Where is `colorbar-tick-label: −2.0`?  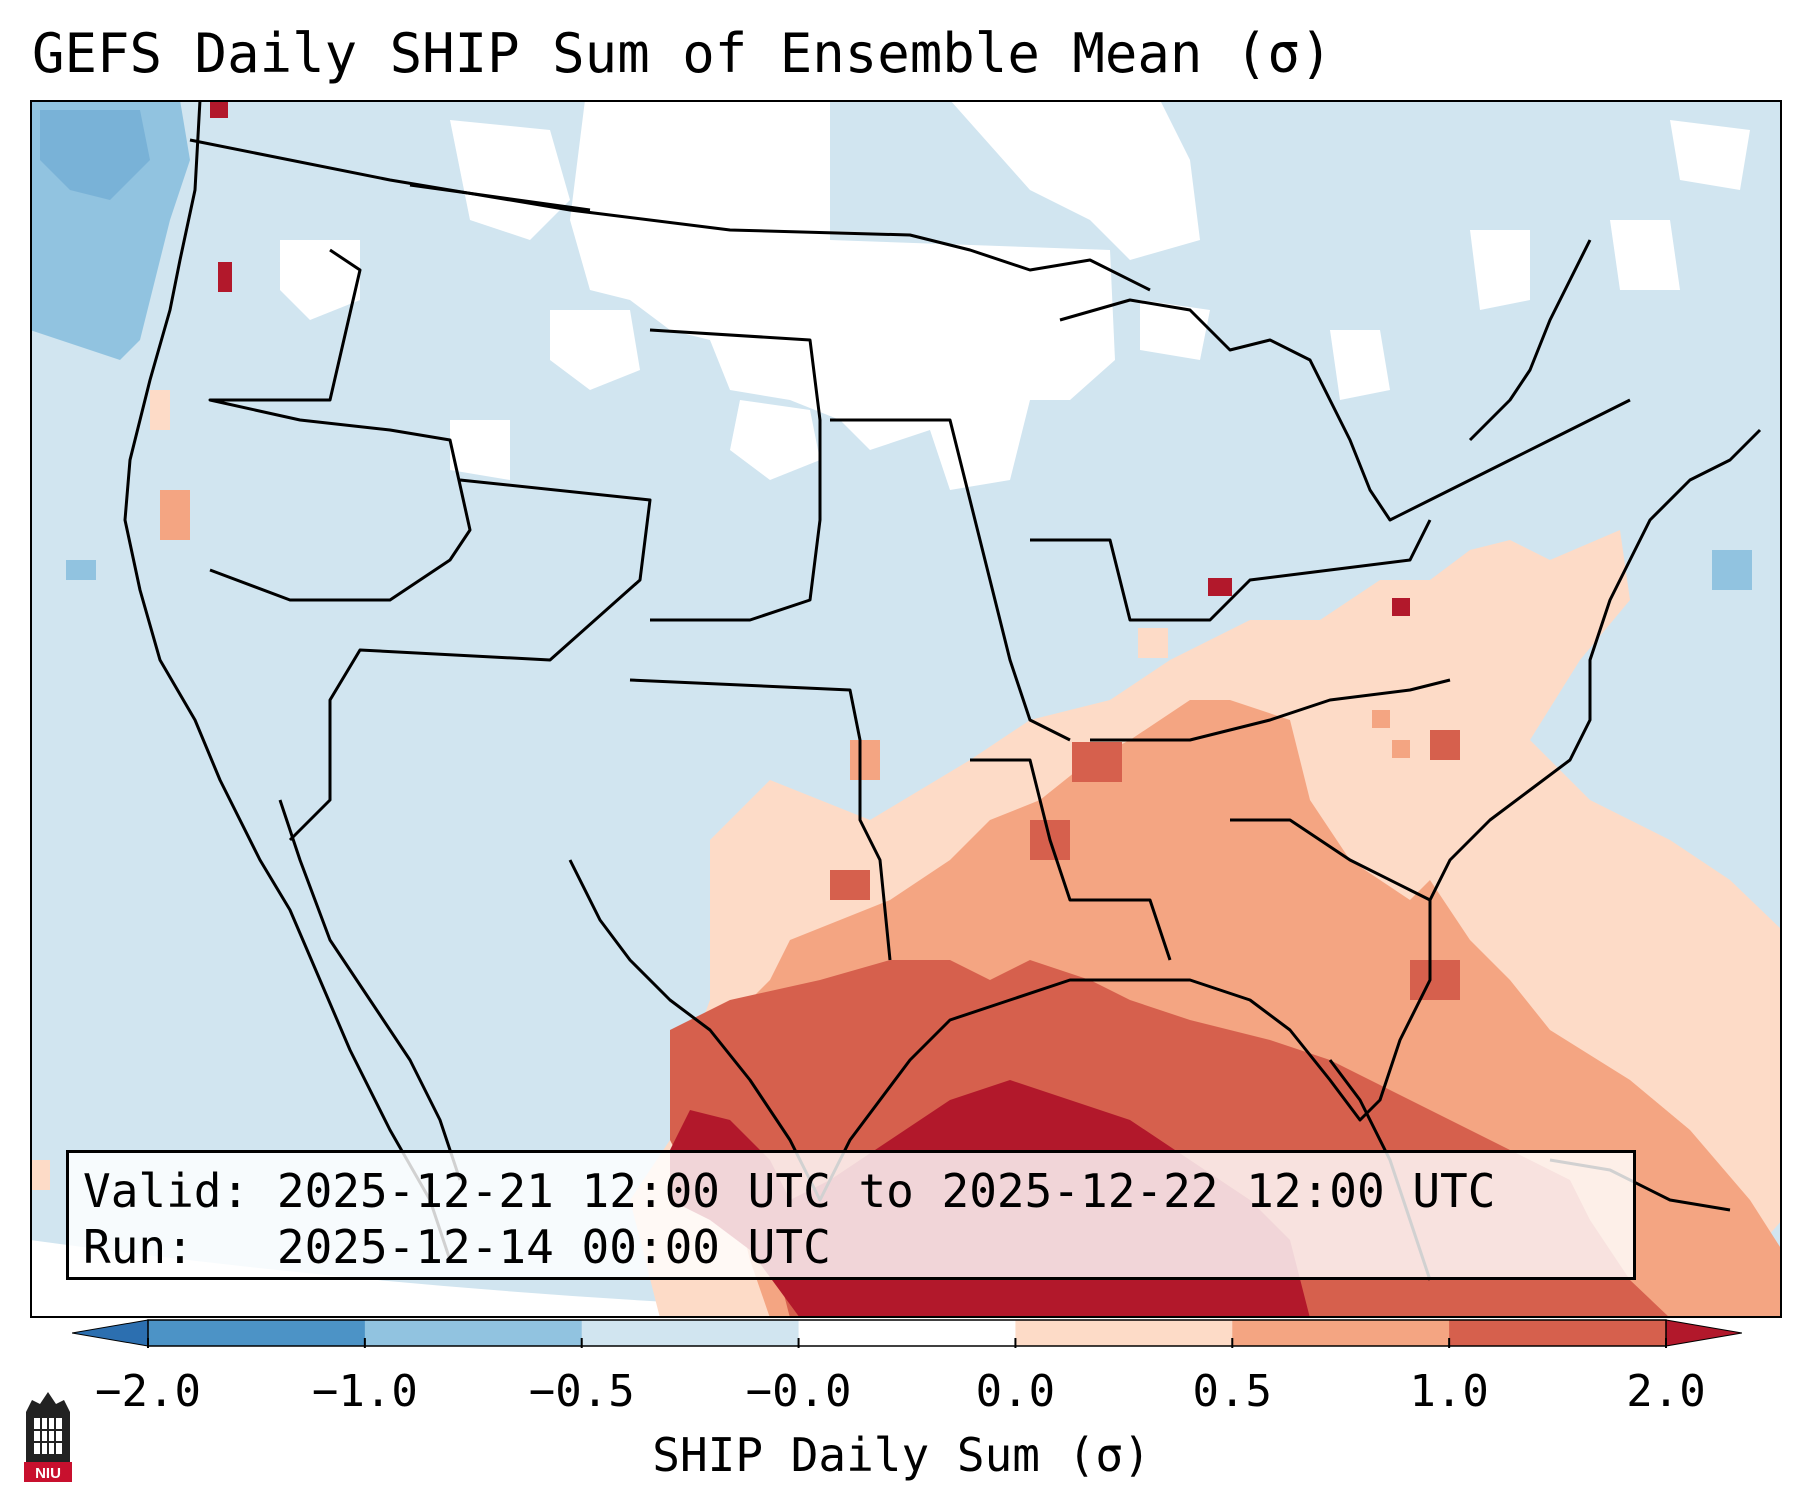 colorbar-tick-label: −2.0 is located at coordinates (148, 1391).